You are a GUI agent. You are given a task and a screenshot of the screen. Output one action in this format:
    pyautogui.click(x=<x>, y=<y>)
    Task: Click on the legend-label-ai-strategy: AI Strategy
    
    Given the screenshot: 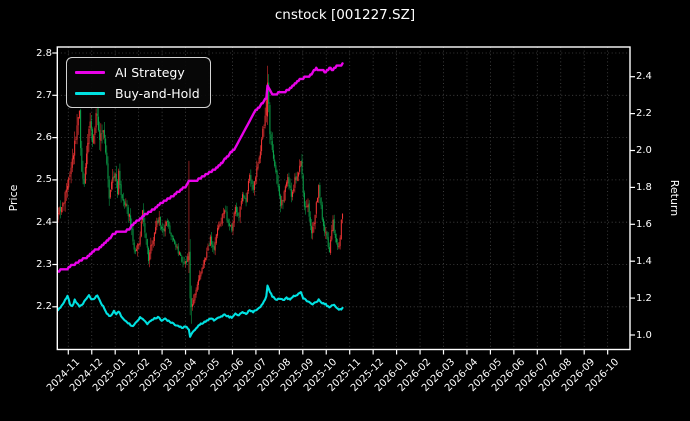 What is the action you would take?
    pyautogui.click(x=150, y=72)
    